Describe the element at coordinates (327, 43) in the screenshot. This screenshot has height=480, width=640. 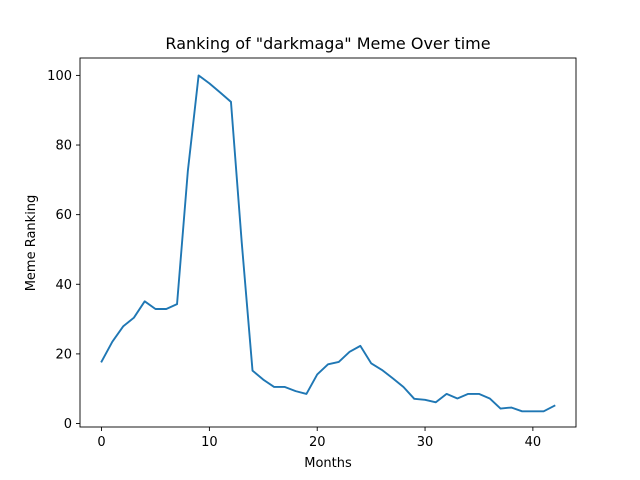
I see `chart-title: Ranking of "darkmaga" Meme Over time` at that location.